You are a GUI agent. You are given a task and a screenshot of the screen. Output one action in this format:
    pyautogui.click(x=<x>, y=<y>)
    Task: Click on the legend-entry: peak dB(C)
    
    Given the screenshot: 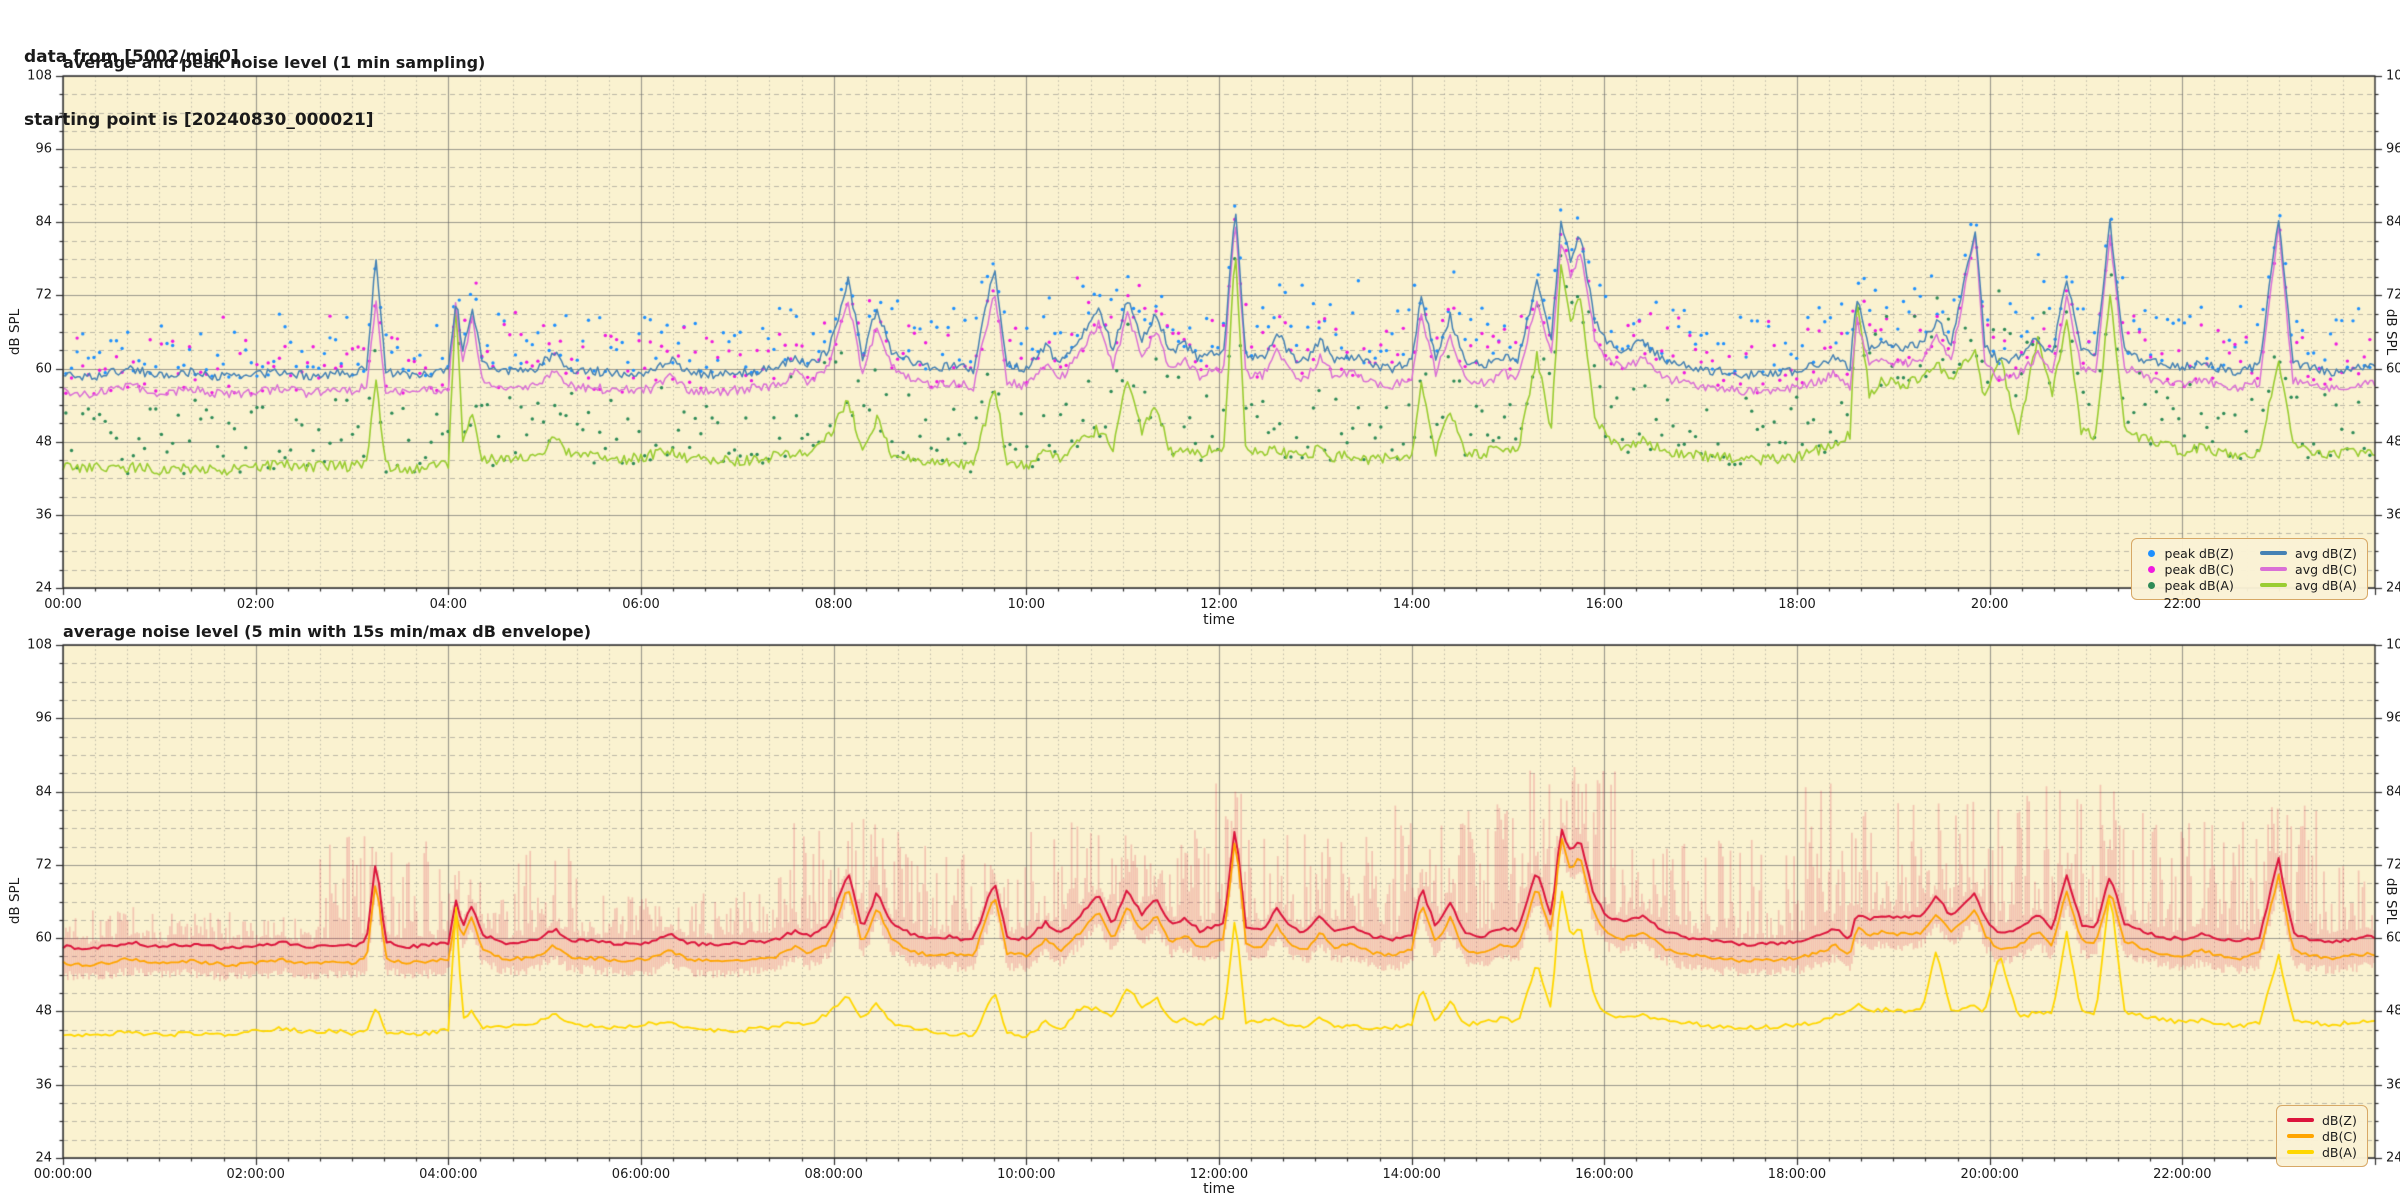 What is the action you would take?
    pyautogui.click(x=2188, y=569)
    